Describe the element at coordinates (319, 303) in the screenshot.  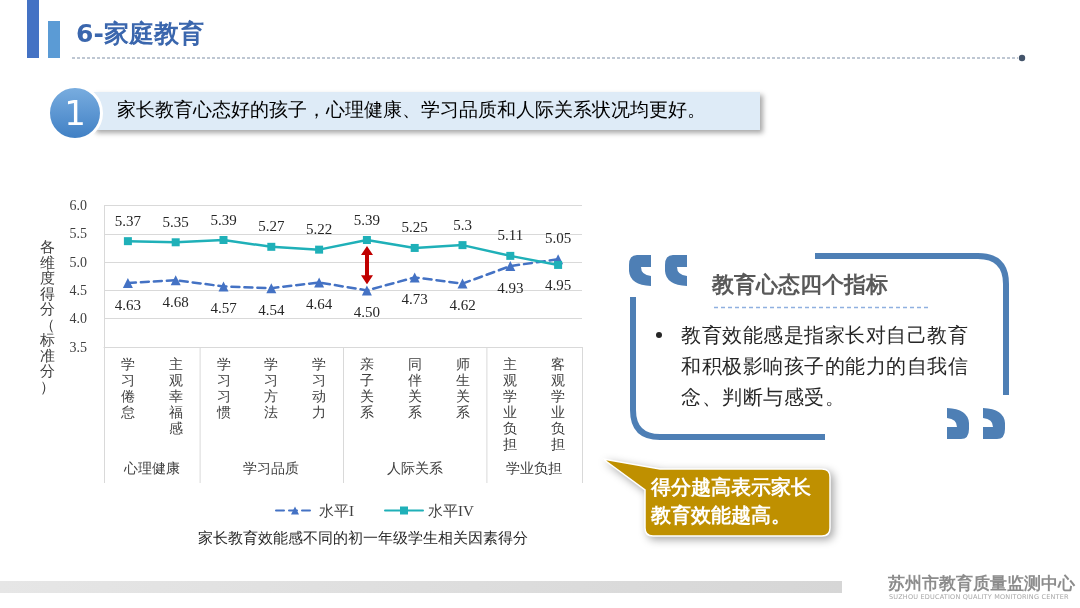
I see `data-label: 4.64` at that location.